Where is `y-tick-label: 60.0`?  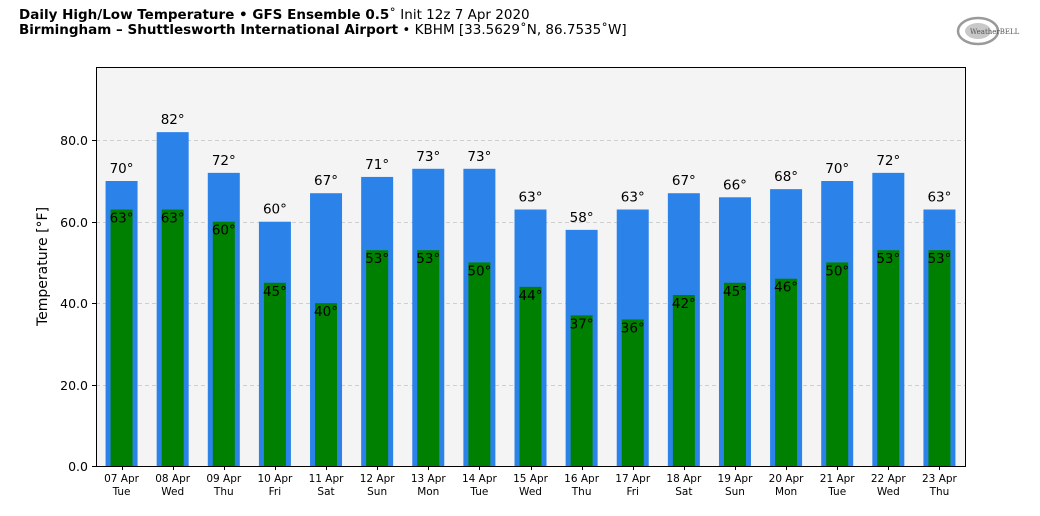 y-tick-label: 60.0 is located at coordinates (74, 222).